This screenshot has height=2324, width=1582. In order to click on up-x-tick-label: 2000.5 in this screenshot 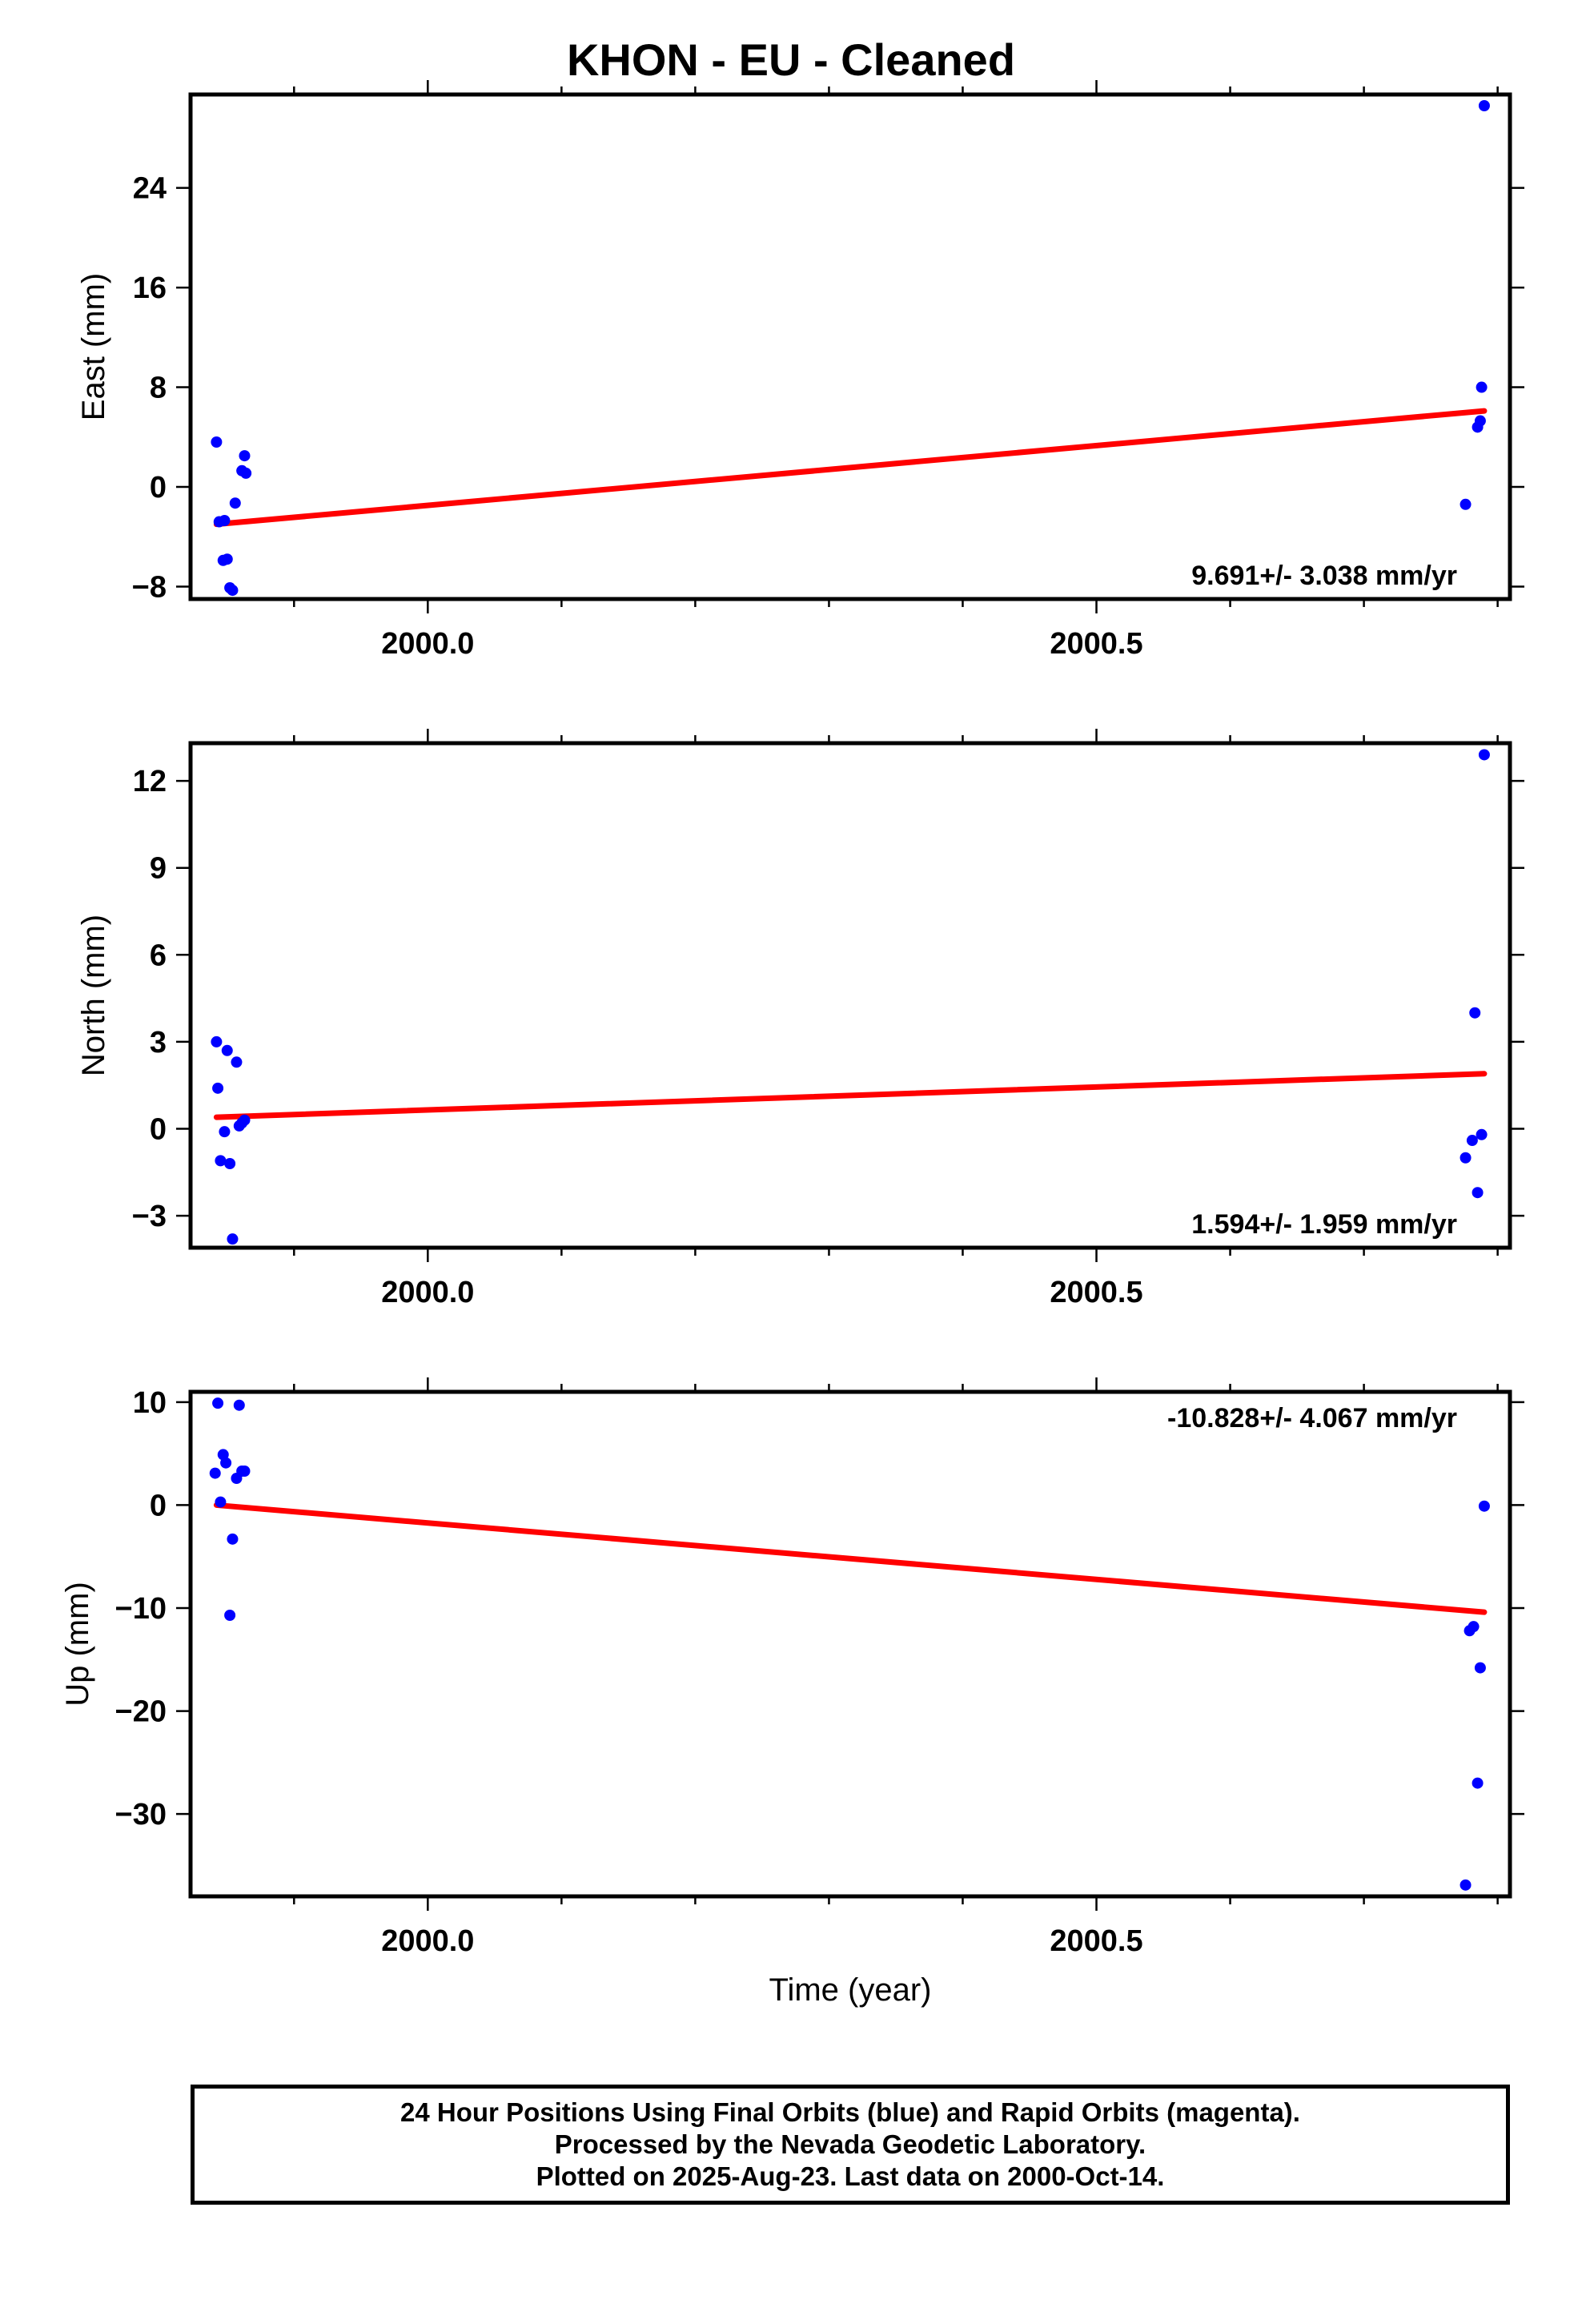, I will do `click(1096, 1941)`.